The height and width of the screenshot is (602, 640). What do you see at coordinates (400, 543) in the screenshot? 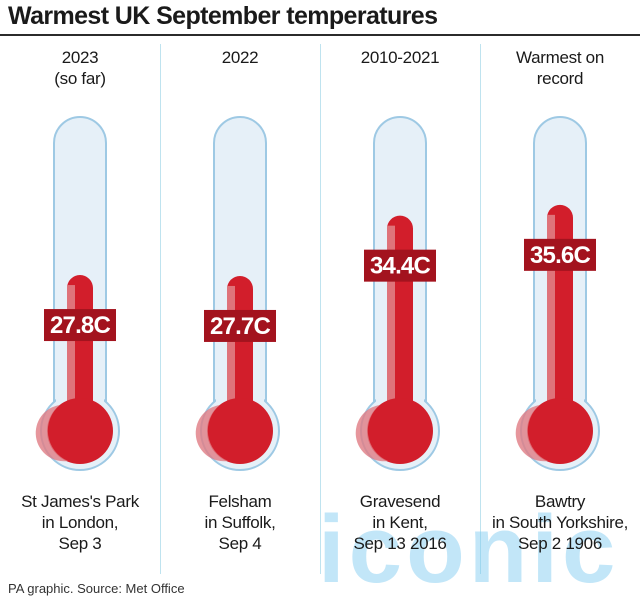
I see `location-line: Sep 13 2016` at bounding box center [400, 543].